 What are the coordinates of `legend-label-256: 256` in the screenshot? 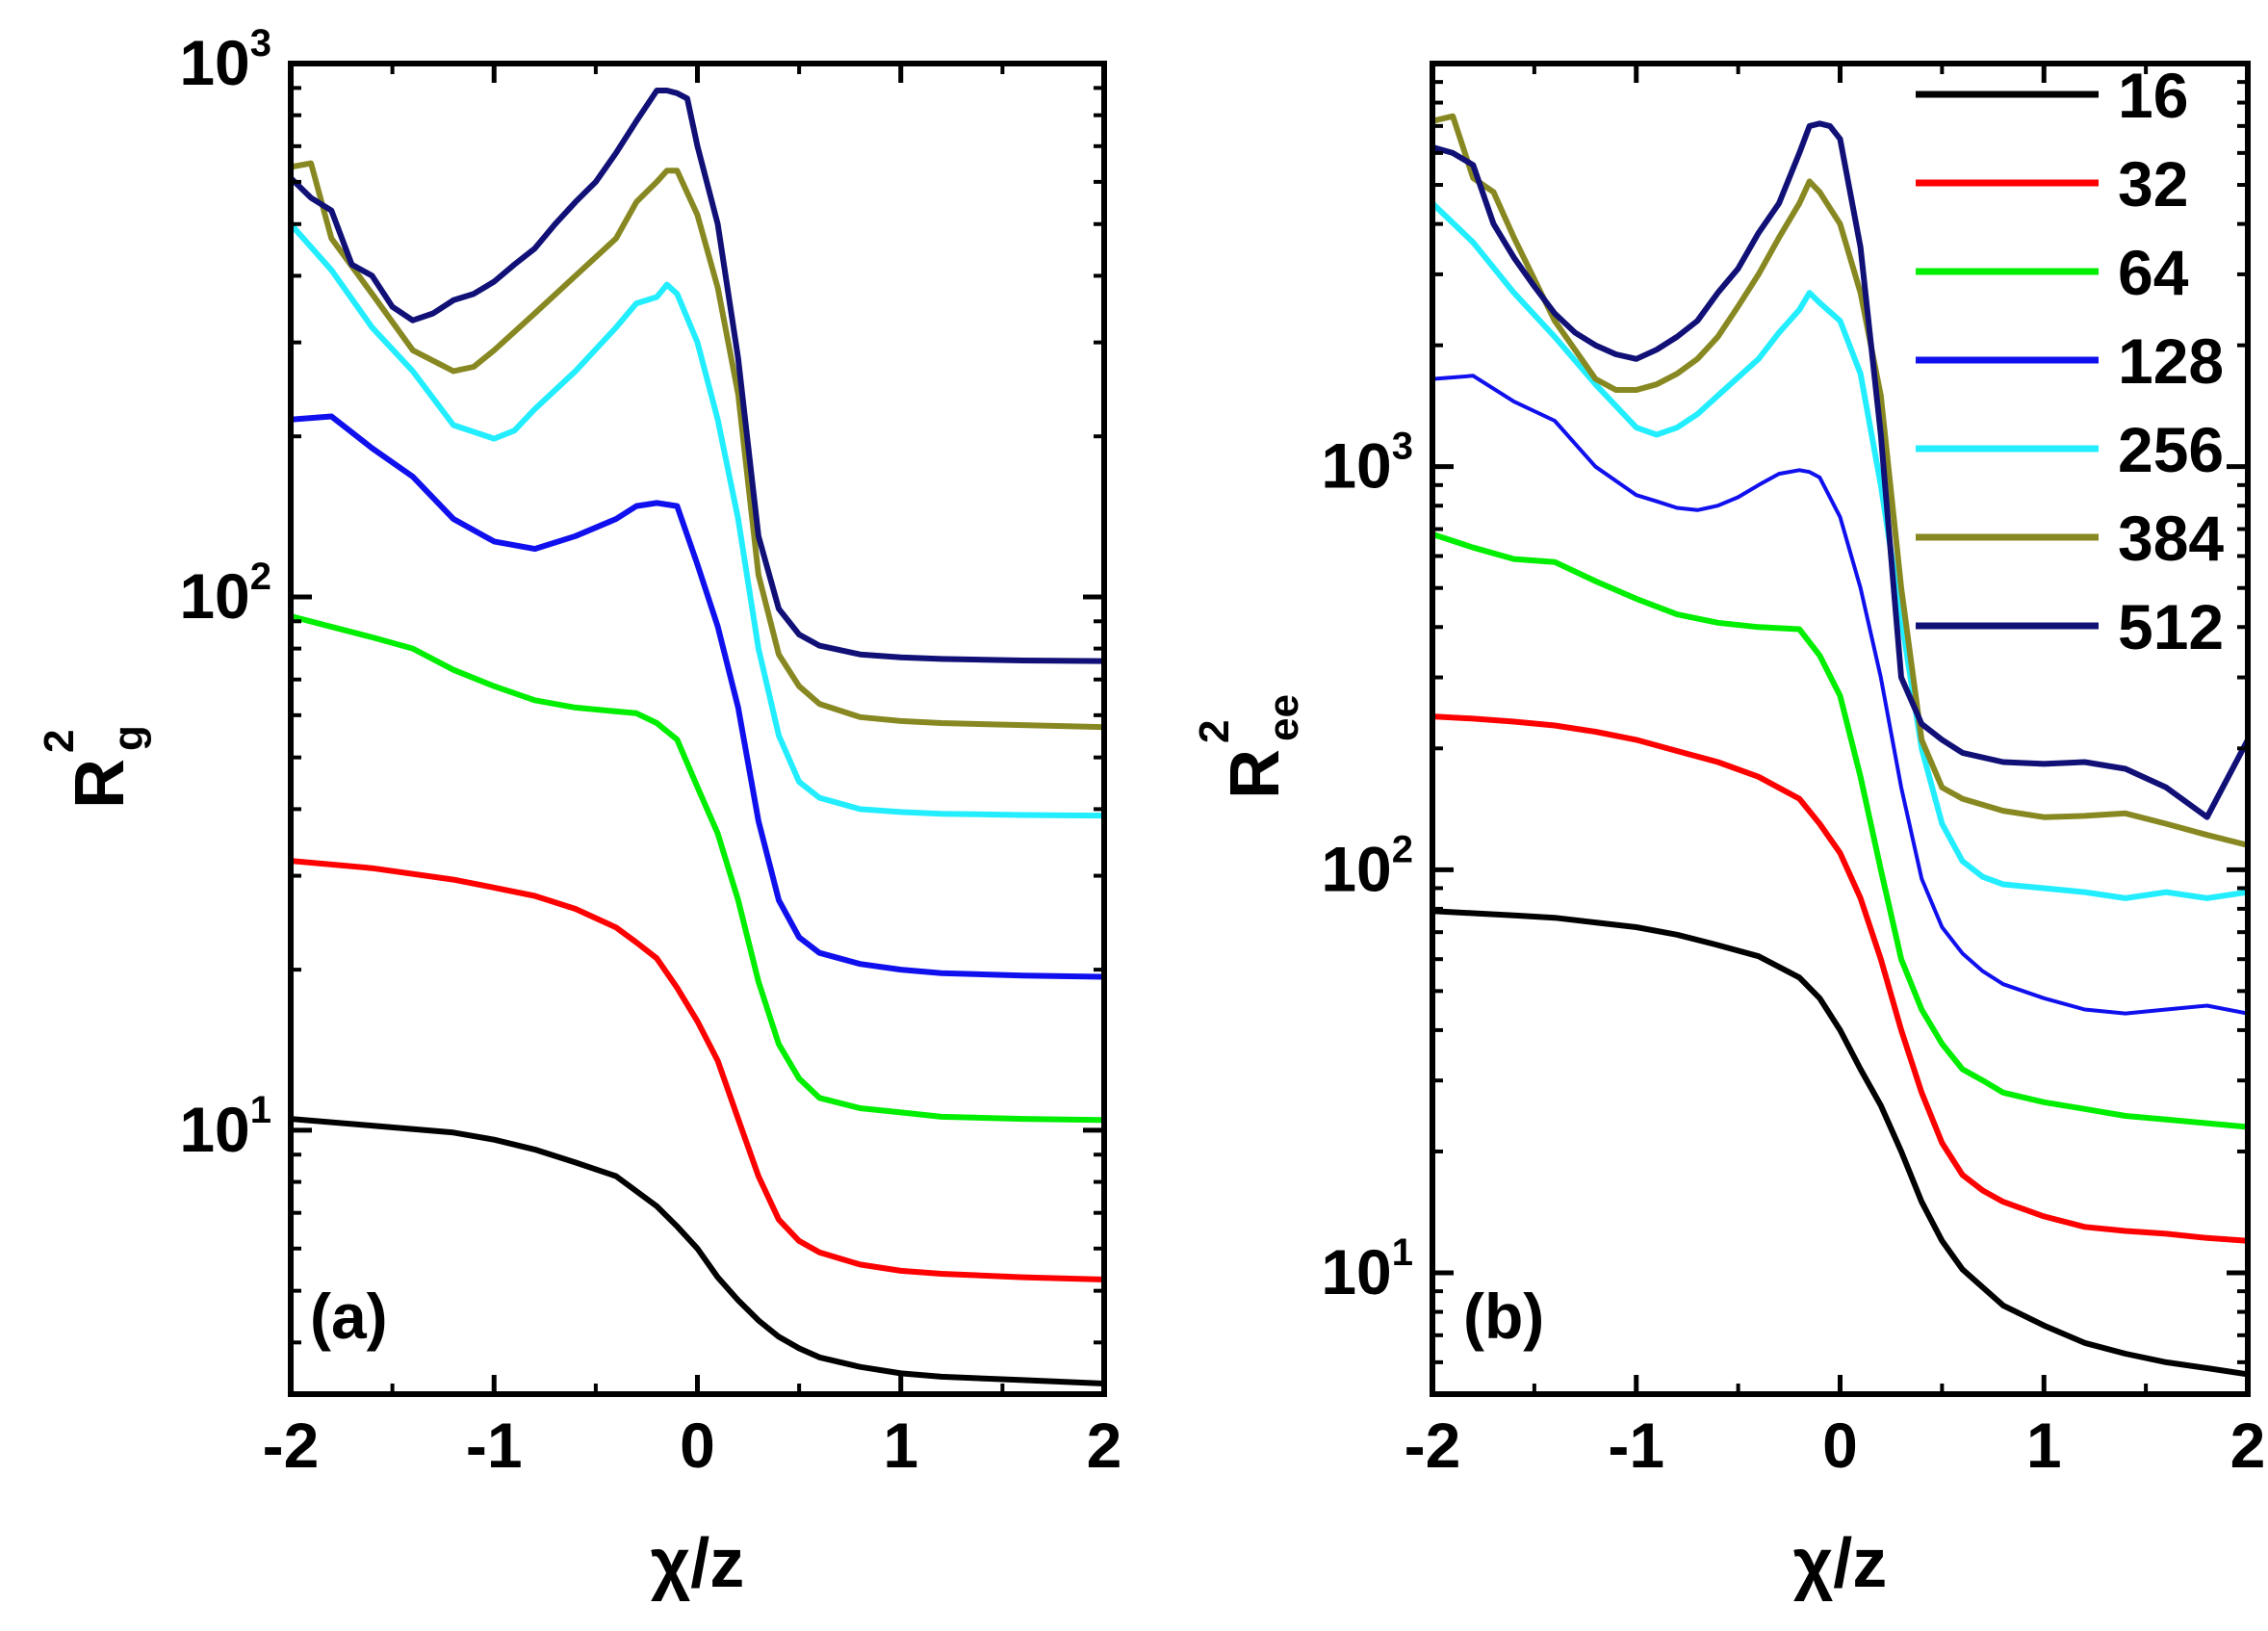 It's located at (2171, 449).